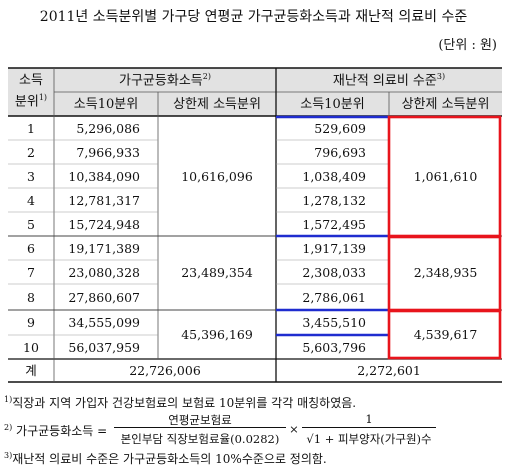 The image size is (507, 470). I want to click on decile-label: 1, so click(31, 128).